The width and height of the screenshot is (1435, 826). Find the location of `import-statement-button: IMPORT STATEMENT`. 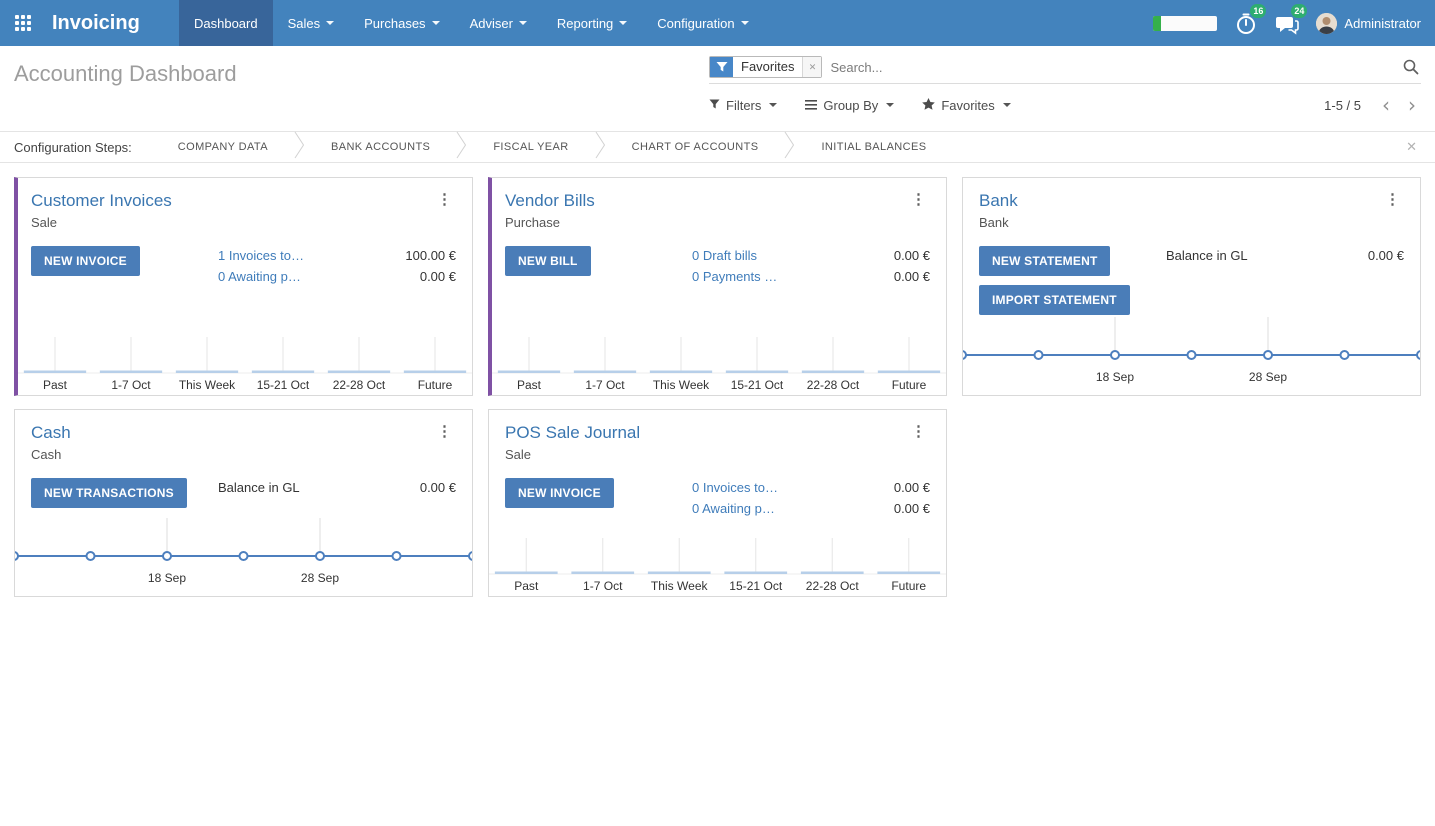

import-statement-button: IMPORT STATEMENT is located at coordinates (1054, 300).